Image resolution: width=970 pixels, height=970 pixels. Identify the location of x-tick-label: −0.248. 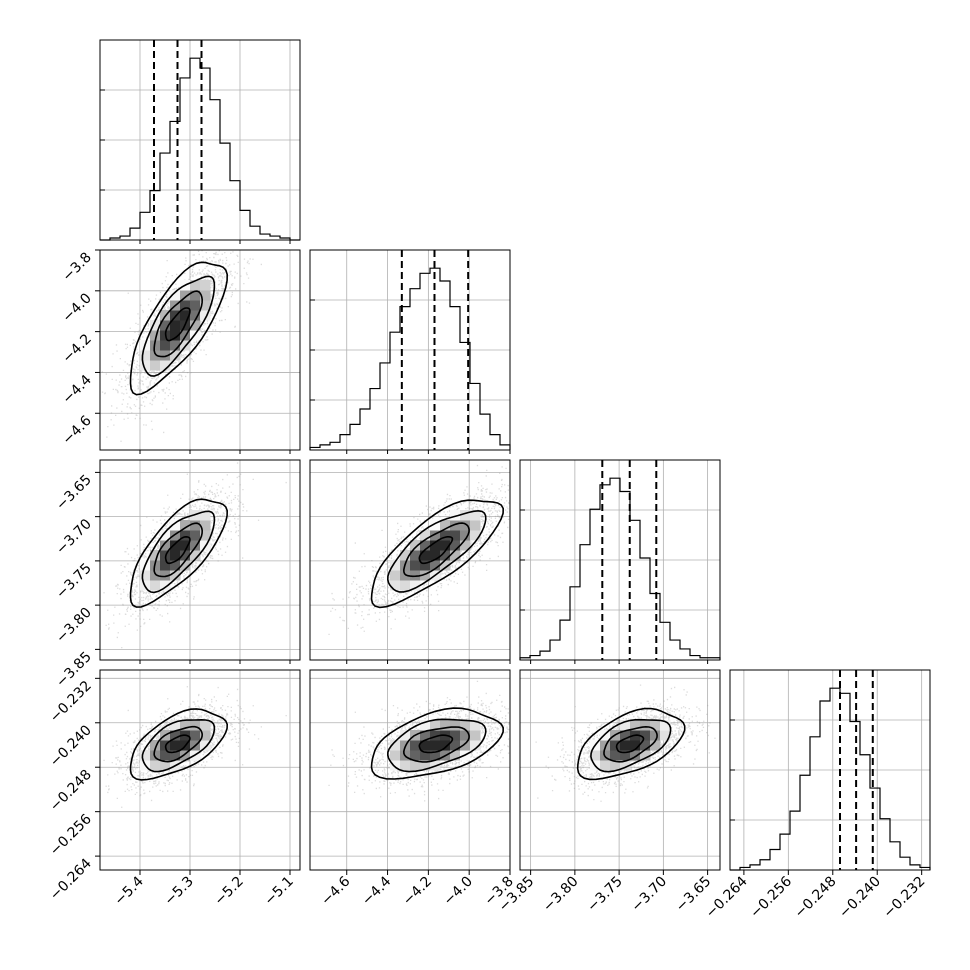
(816, 898).